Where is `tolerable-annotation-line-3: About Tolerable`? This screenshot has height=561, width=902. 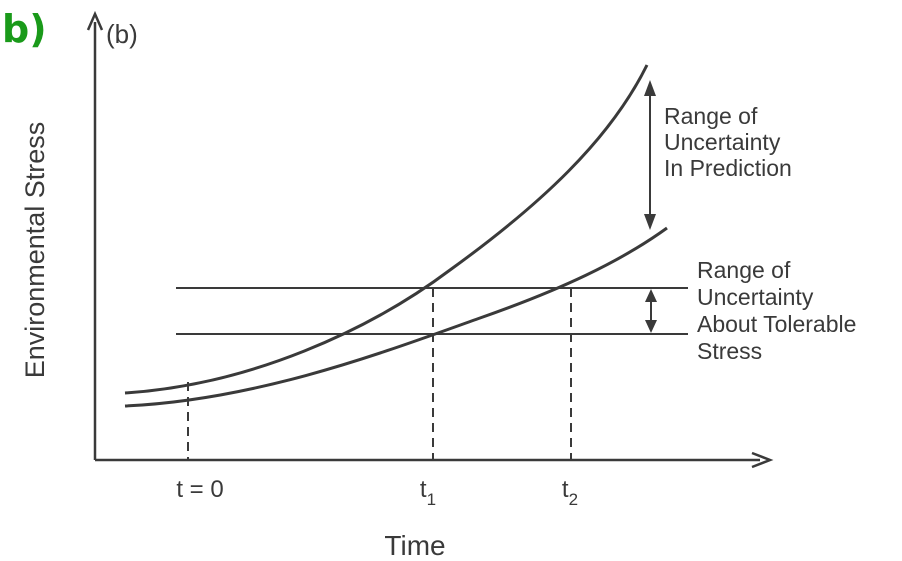
tolerable-annotation-line-3: About Tolerable is located at coordinates (776, 324).